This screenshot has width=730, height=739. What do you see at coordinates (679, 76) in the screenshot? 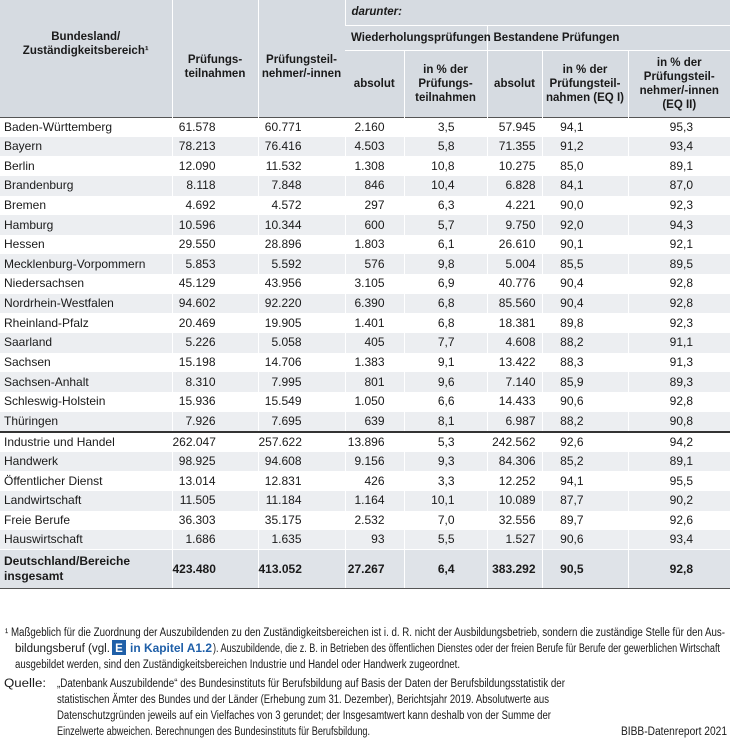
I see `header-text: Prüfungsteil-` at bounding box center [679, 76].